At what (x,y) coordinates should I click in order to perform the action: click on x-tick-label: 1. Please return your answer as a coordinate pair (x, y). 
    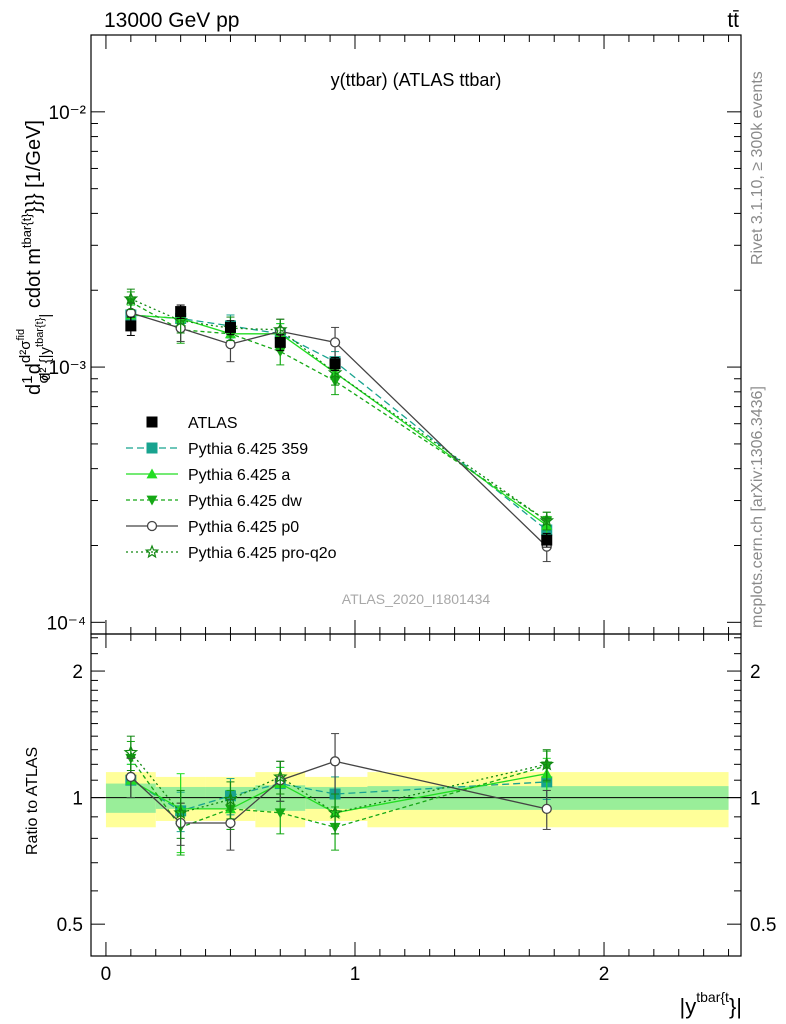
    Looking at the image, I should click on (355, 974).